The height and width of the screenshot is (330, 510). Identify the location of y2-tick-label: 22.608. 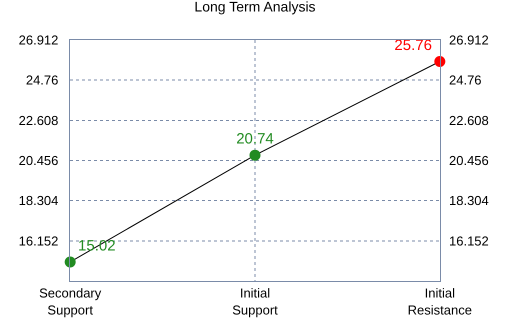
(469, 120).